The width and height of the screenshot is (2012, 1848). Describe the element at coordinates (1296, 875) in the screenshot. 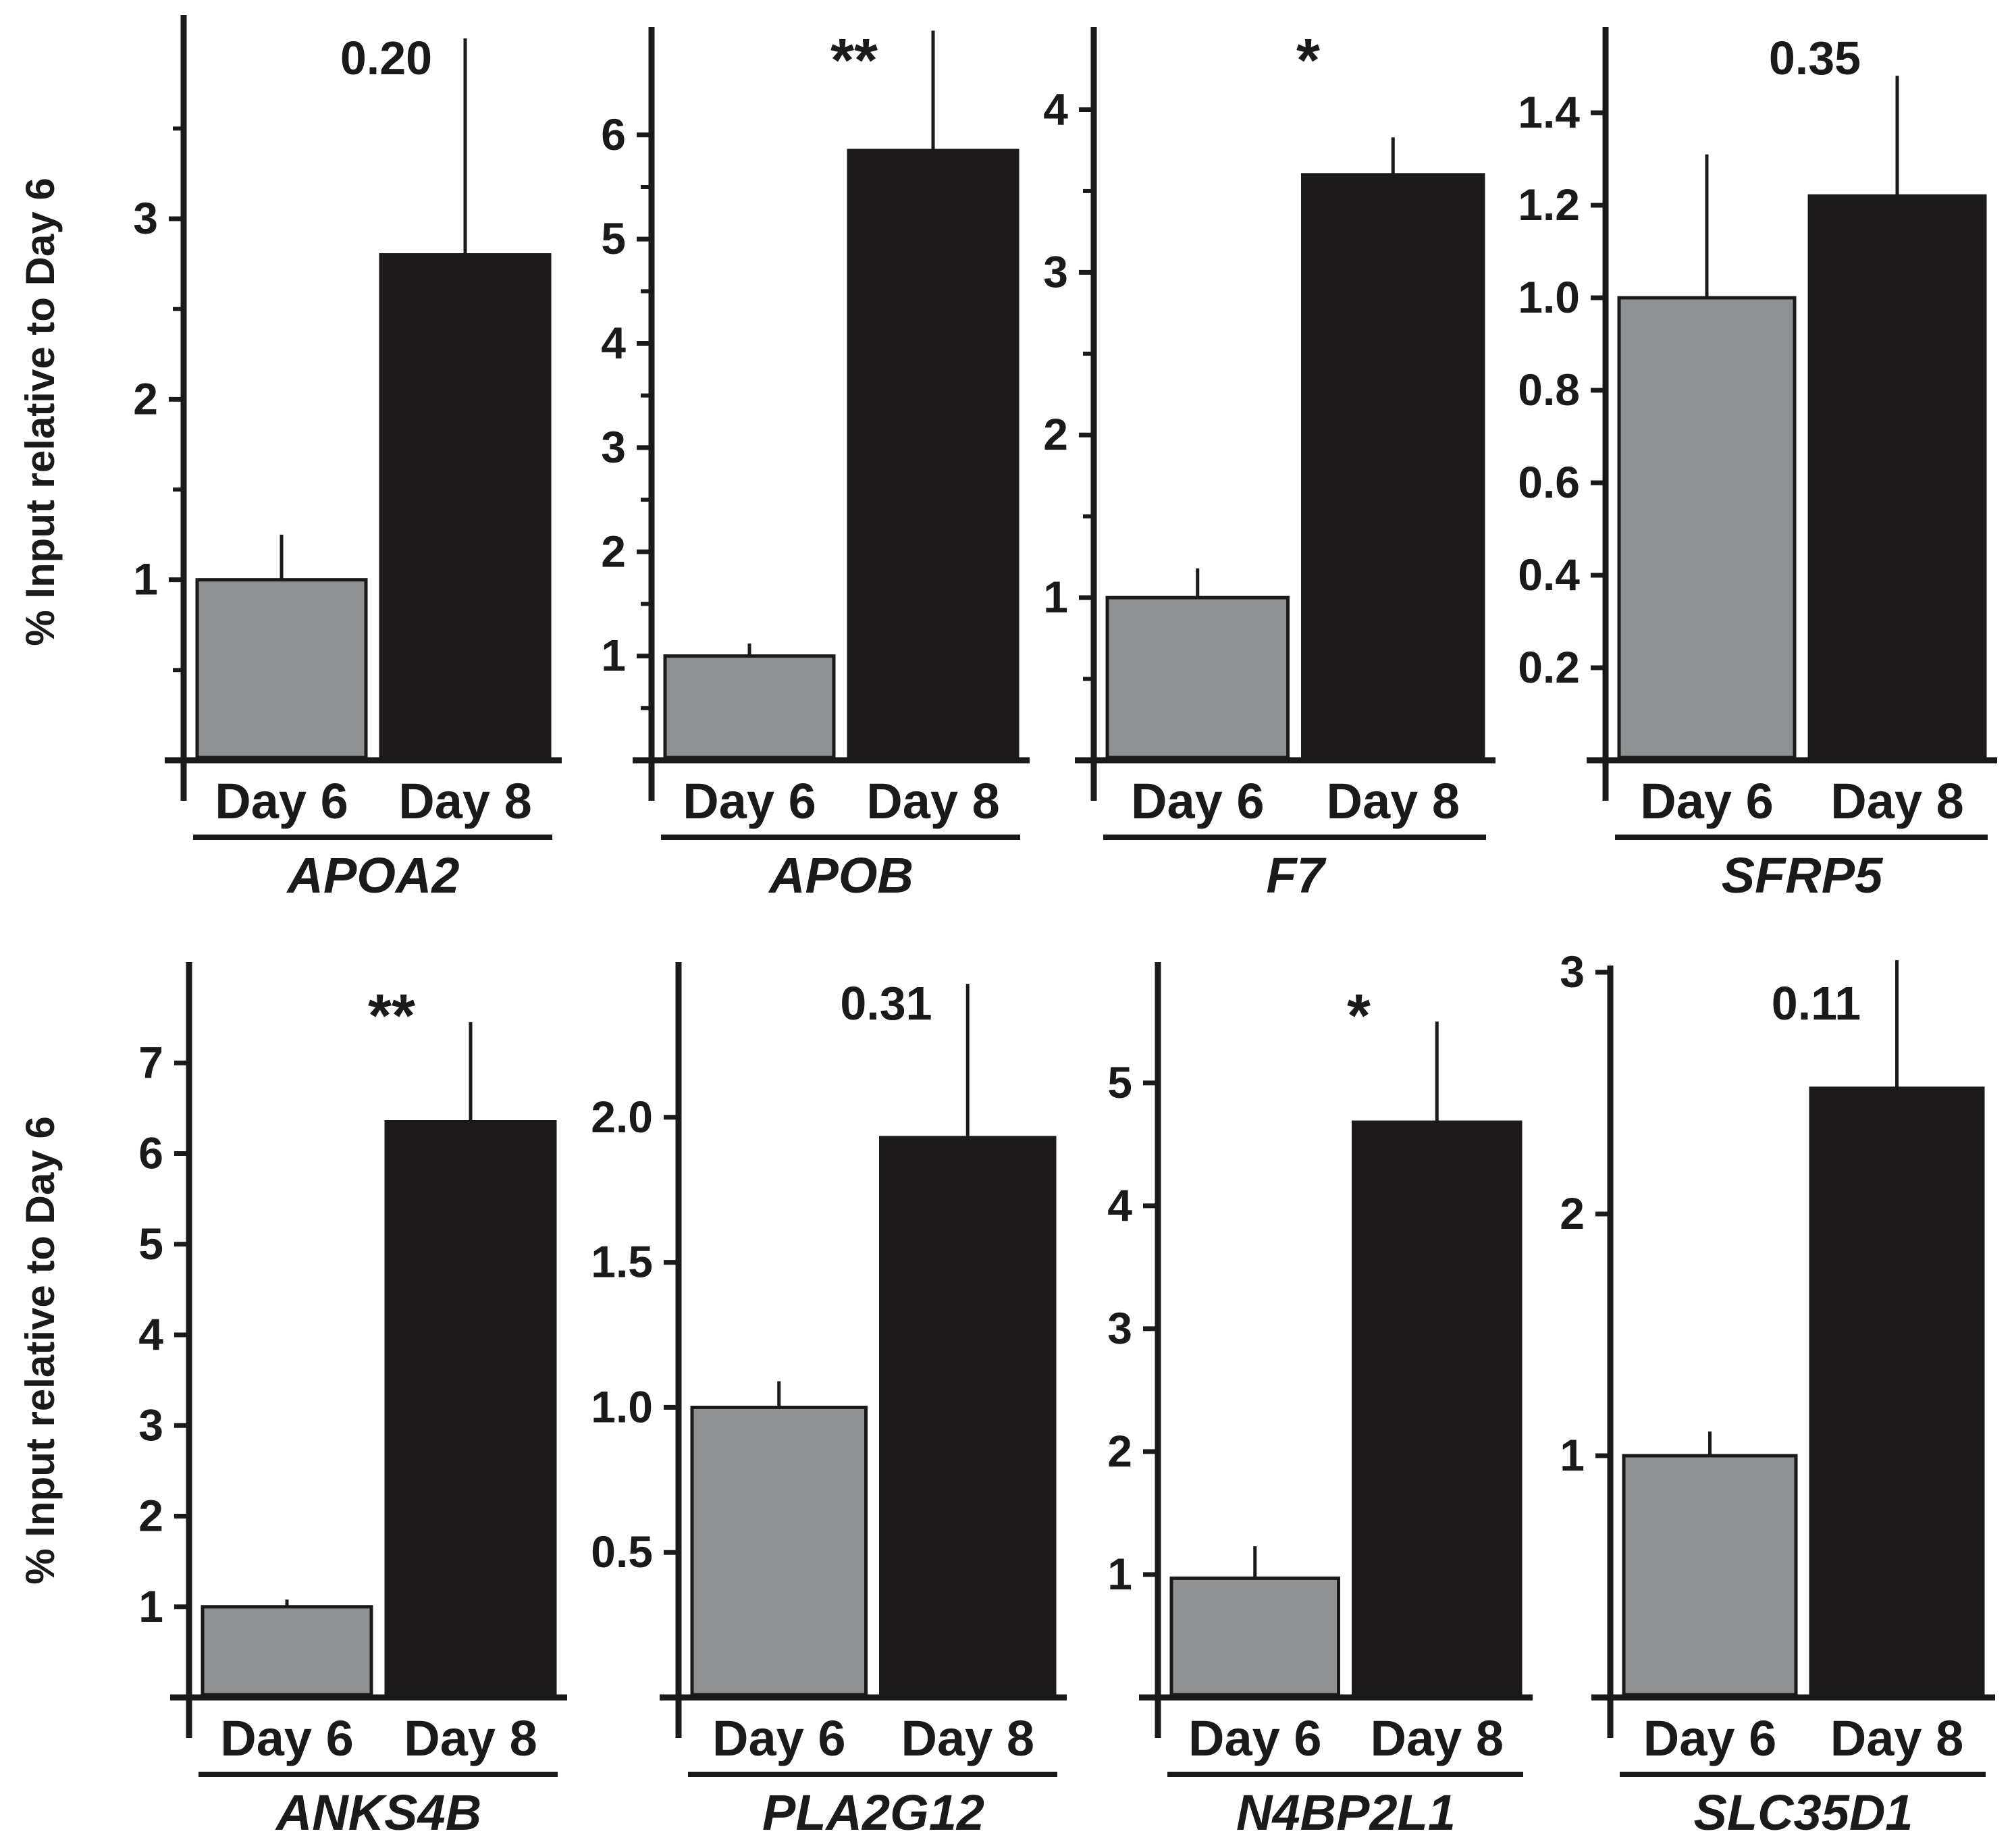

I see `gene-label: F7` at that location.